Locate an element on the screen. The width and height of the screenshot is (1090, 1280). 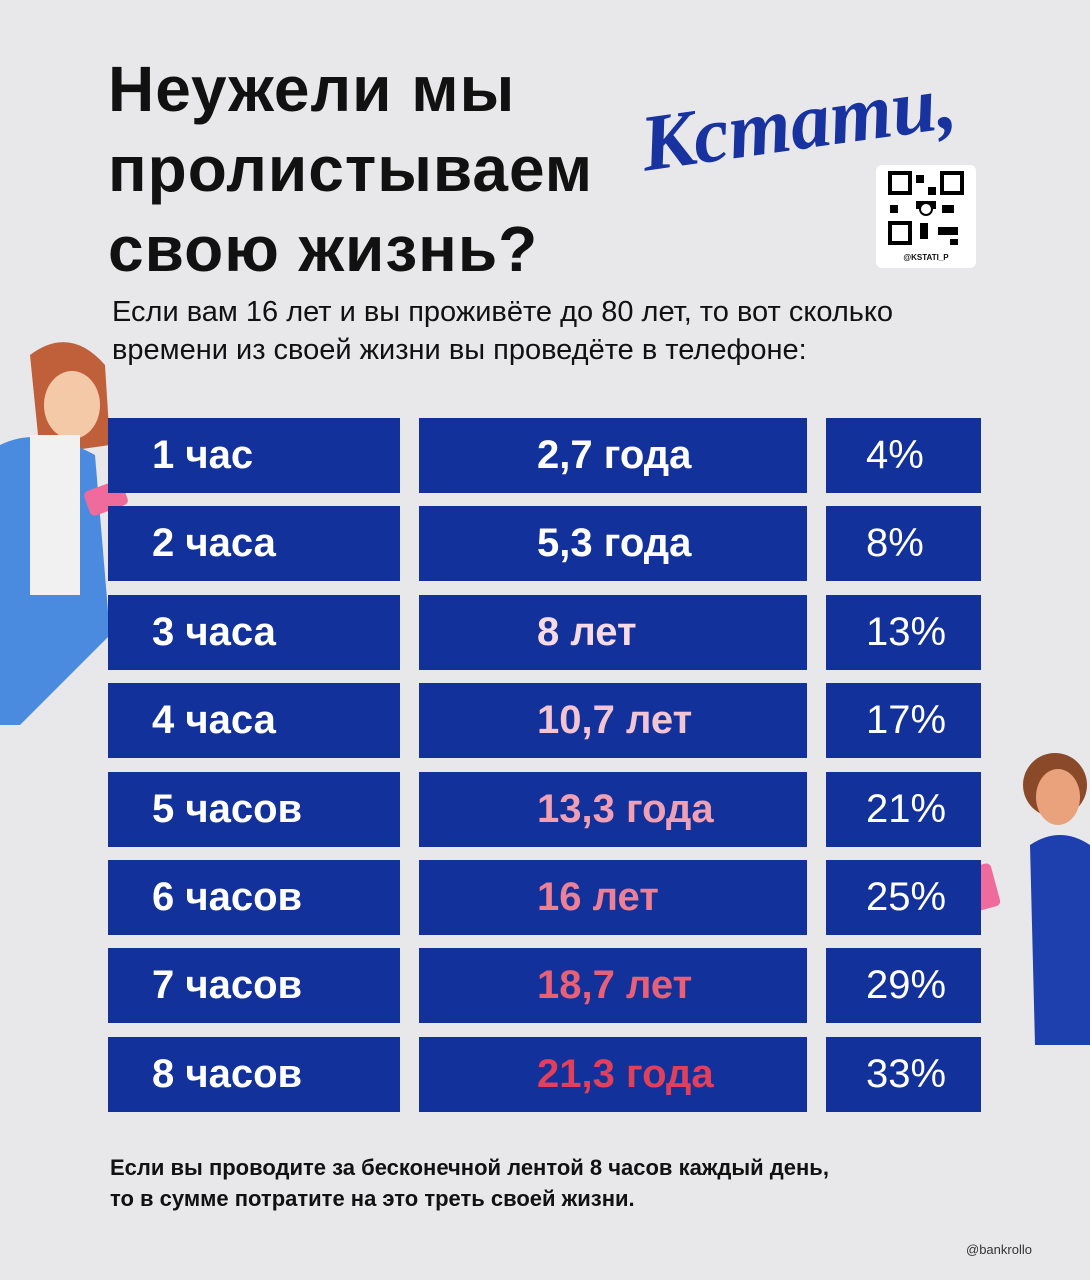
table-cell: 5 часов is located at coordinates (254, 809).